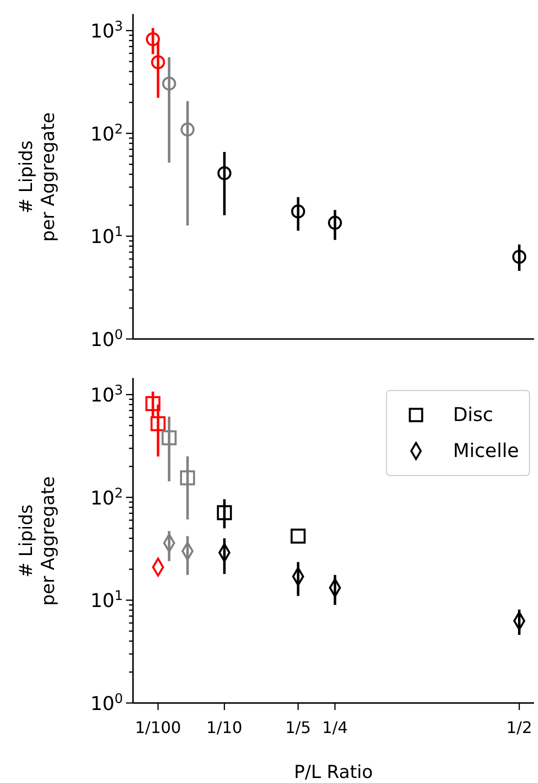  What do you see at coordinates (158, 727) in the screenshot?
I see `x-tick-label: 1/100` at bounding box center [158, 727].